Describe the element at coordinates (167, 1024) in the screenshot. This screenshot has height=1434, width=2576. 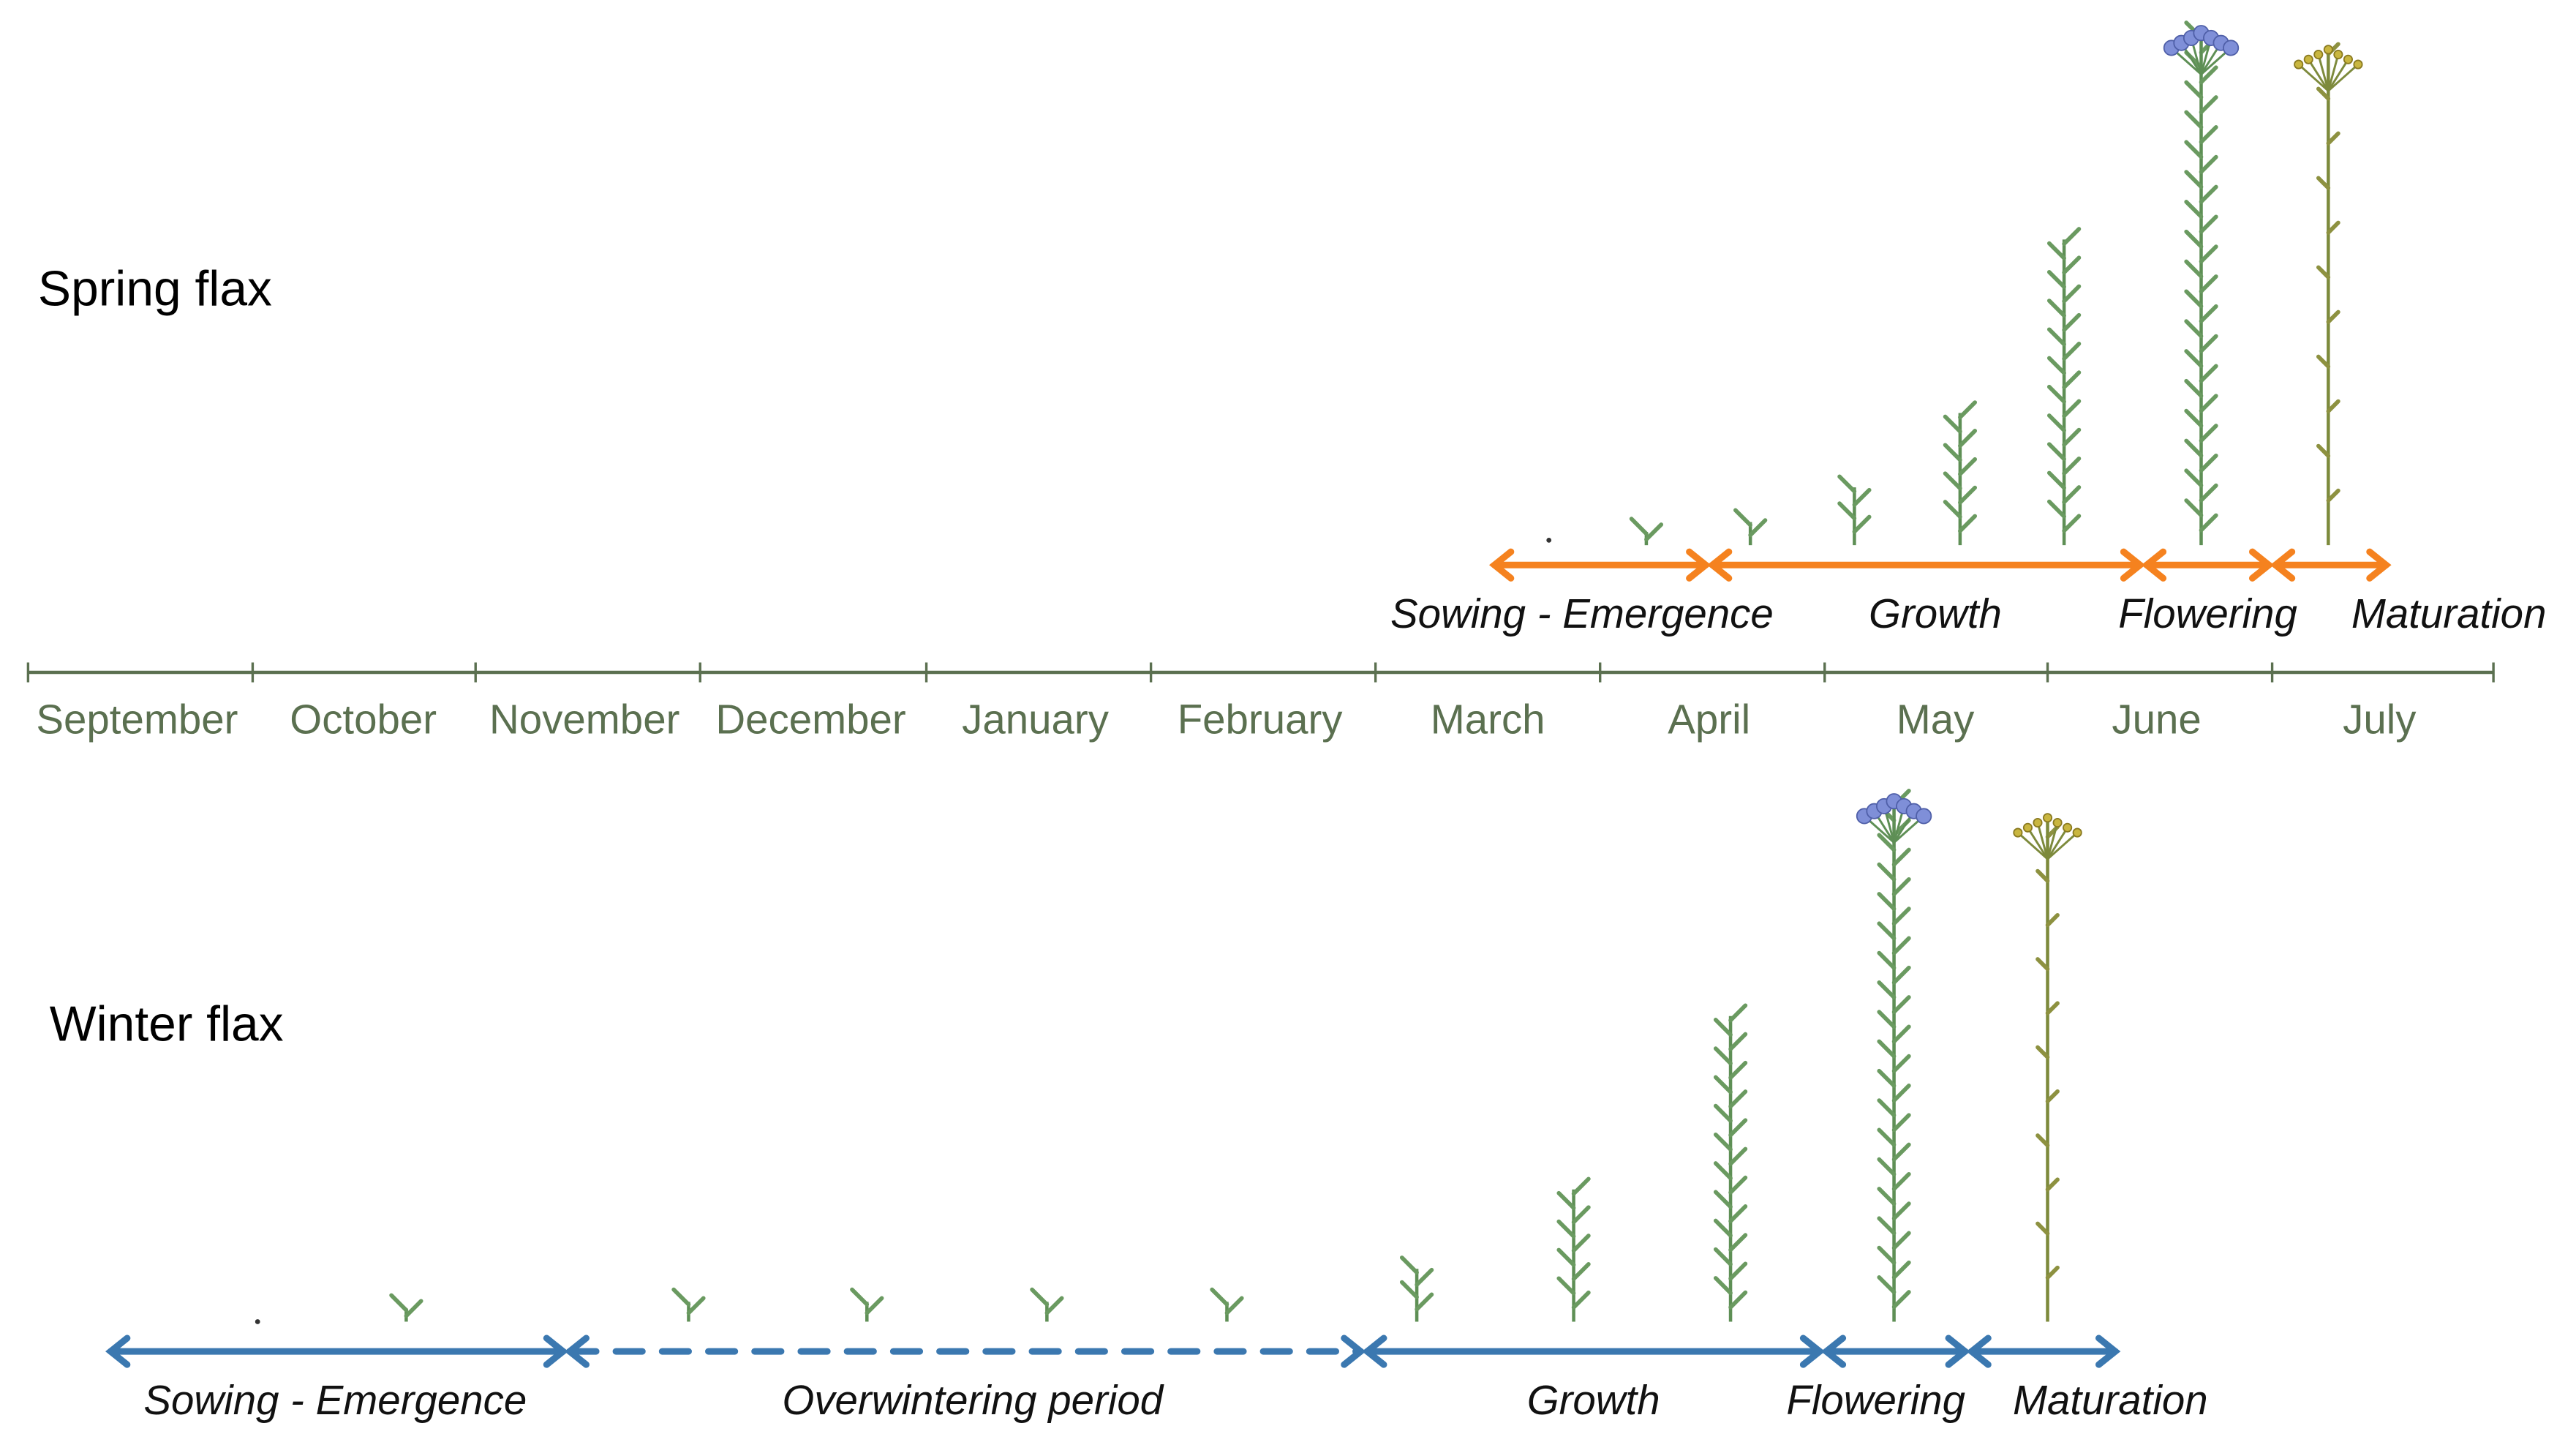
I see `winter-title: Winter flax` at that location.